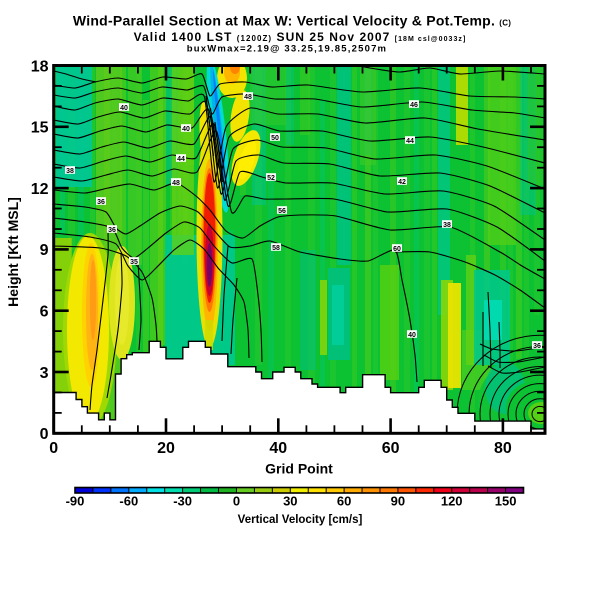 Image resolution: width=600 pixels, height=605 pixels. I want to click on svg-text: -90, so click(75, 501).